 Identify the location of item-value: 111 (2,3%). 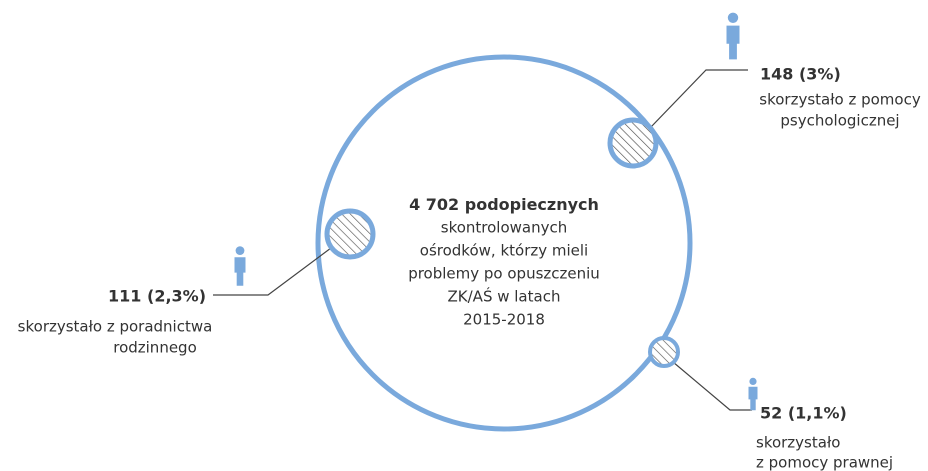
(157, 296).